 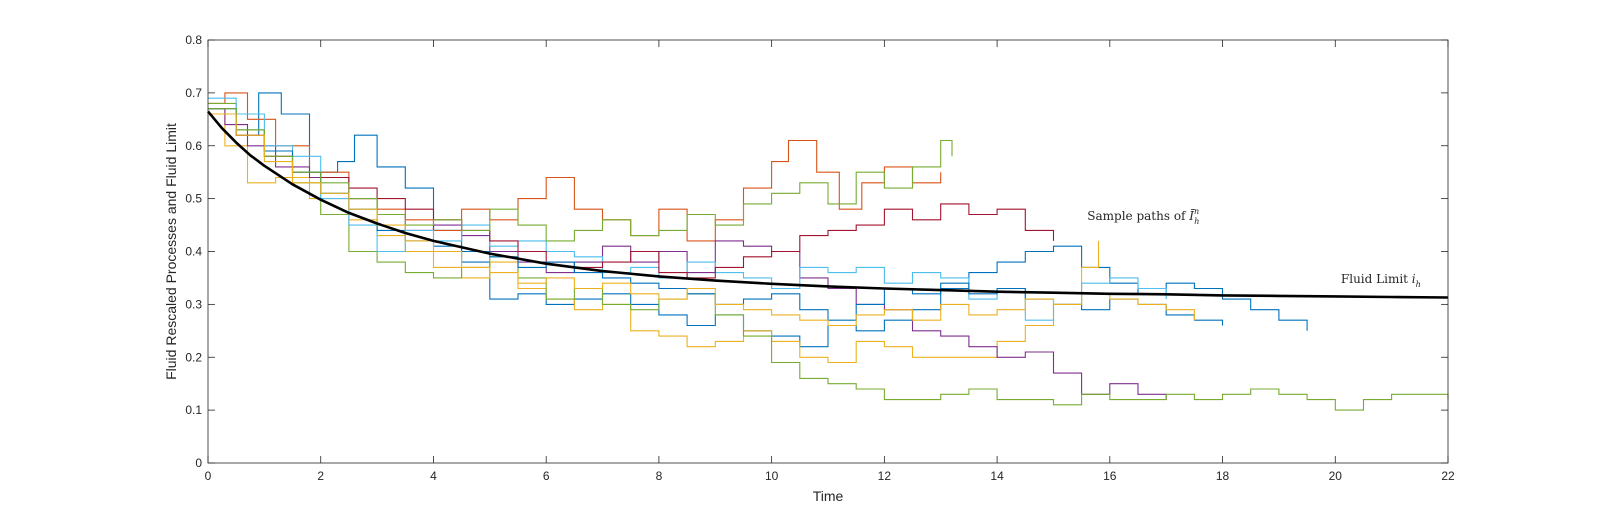 I want to click on x-tick-label: 6, so click(x=546, y=476).